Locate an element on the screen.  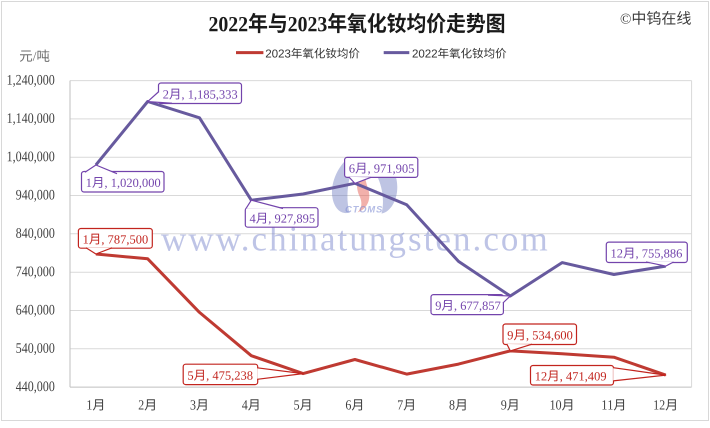
svg-text: www.chinatungsten.com is located at coordinates (355, 239).